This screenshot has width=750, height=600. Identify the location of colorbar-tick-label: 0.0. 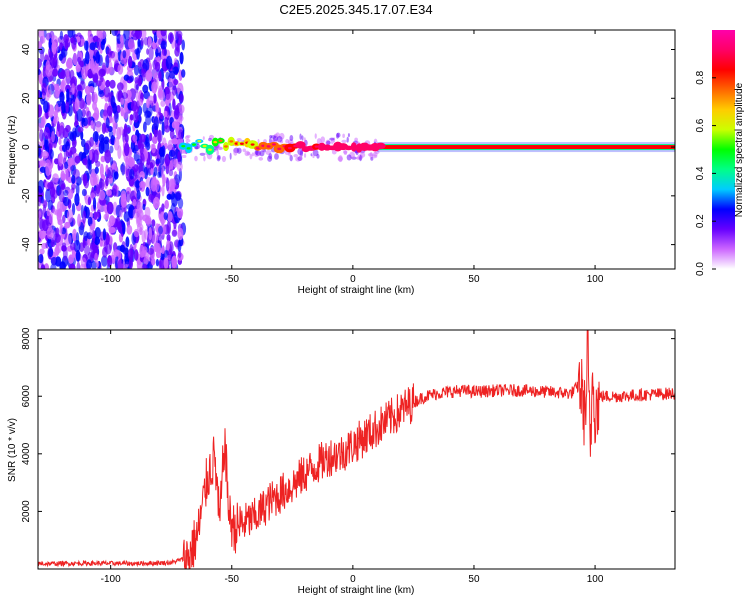
(700, 269).